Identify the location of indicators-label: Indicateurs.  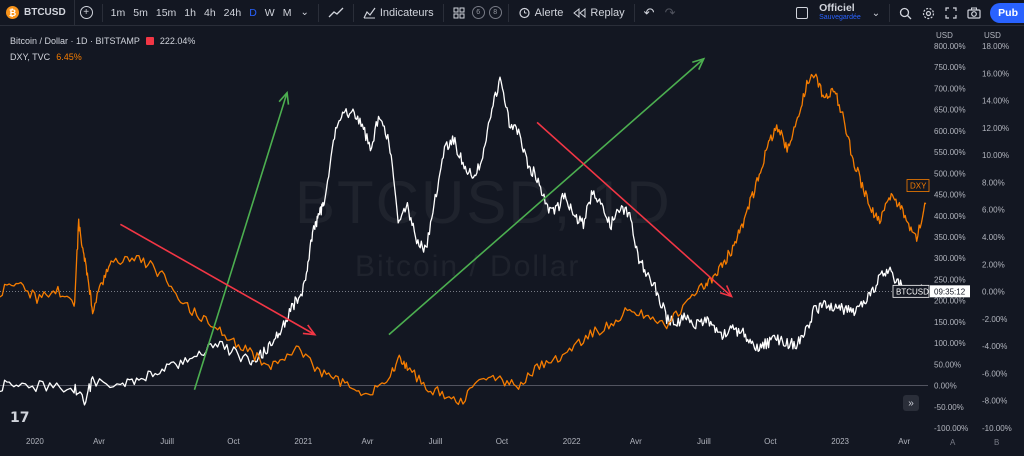
(406, 12).